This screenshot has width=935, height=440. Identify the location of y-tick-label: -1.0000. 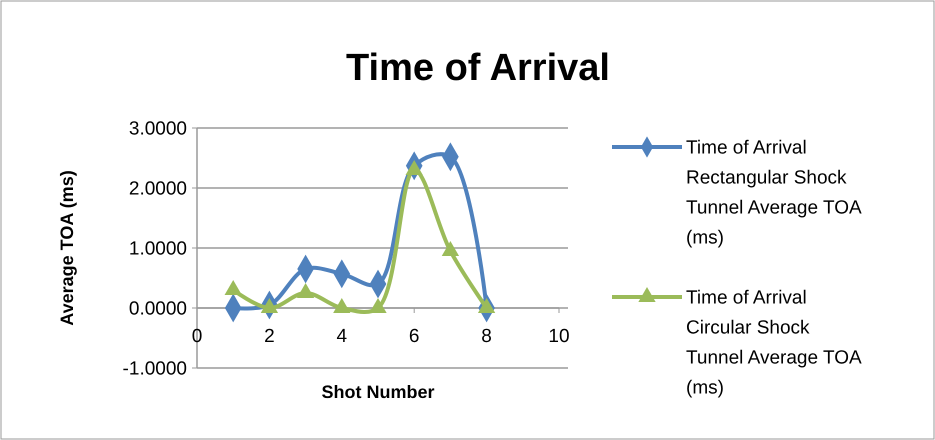
(154, 369).